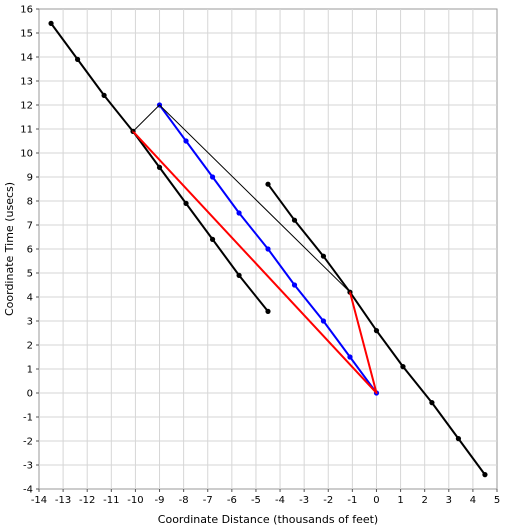 This screenshot has width=507, height=527. I want to click on x-tick-label: -11, so click(111, 500).